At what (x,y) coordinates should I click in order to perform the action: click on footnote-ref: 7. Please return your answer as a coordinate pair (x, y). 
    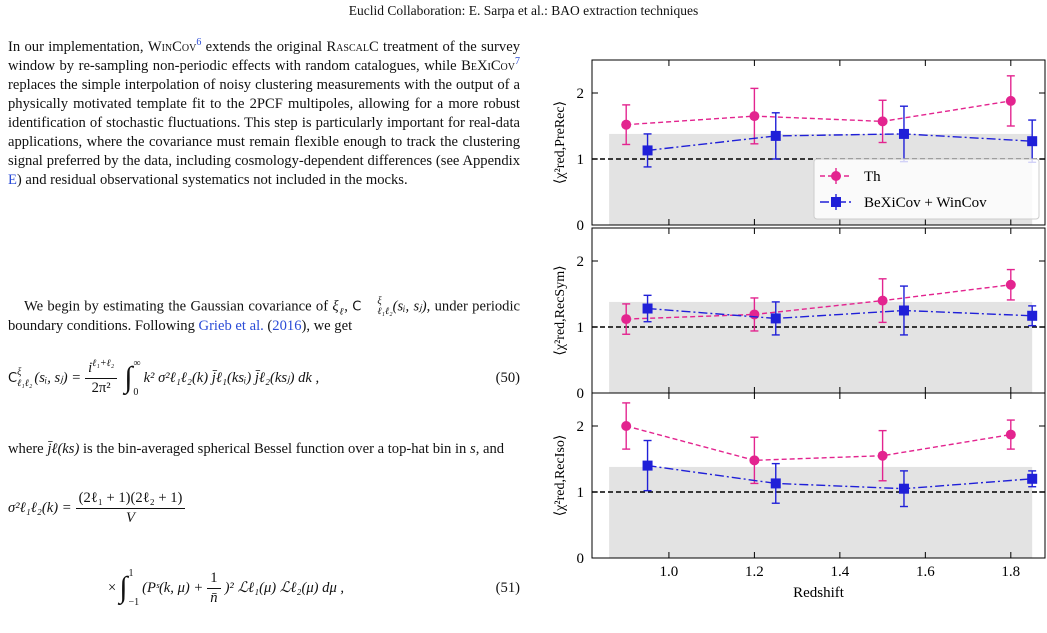
    Looking at the image, I should click on (517, 62).